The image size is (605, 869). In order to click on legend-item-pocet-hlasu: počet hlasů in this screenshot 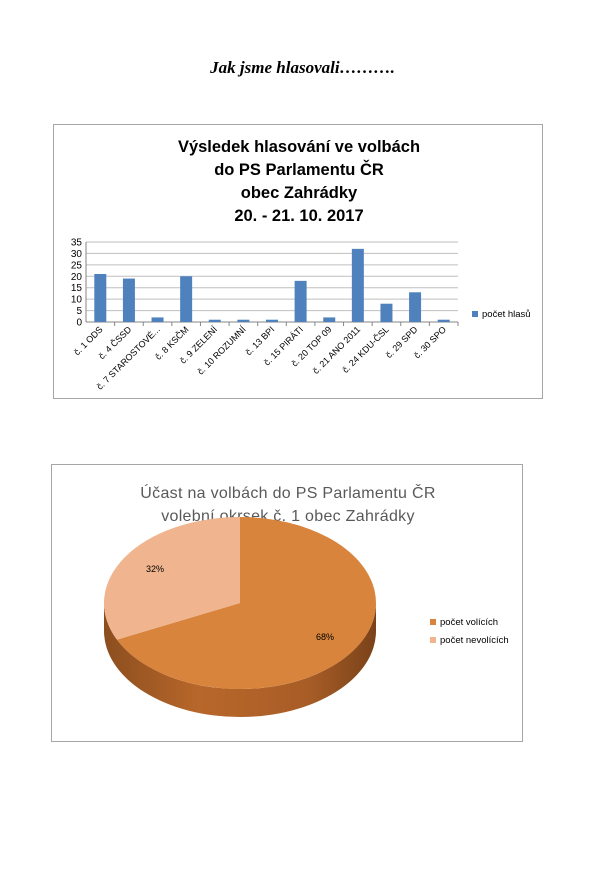, I will do `click(501, 314)`.